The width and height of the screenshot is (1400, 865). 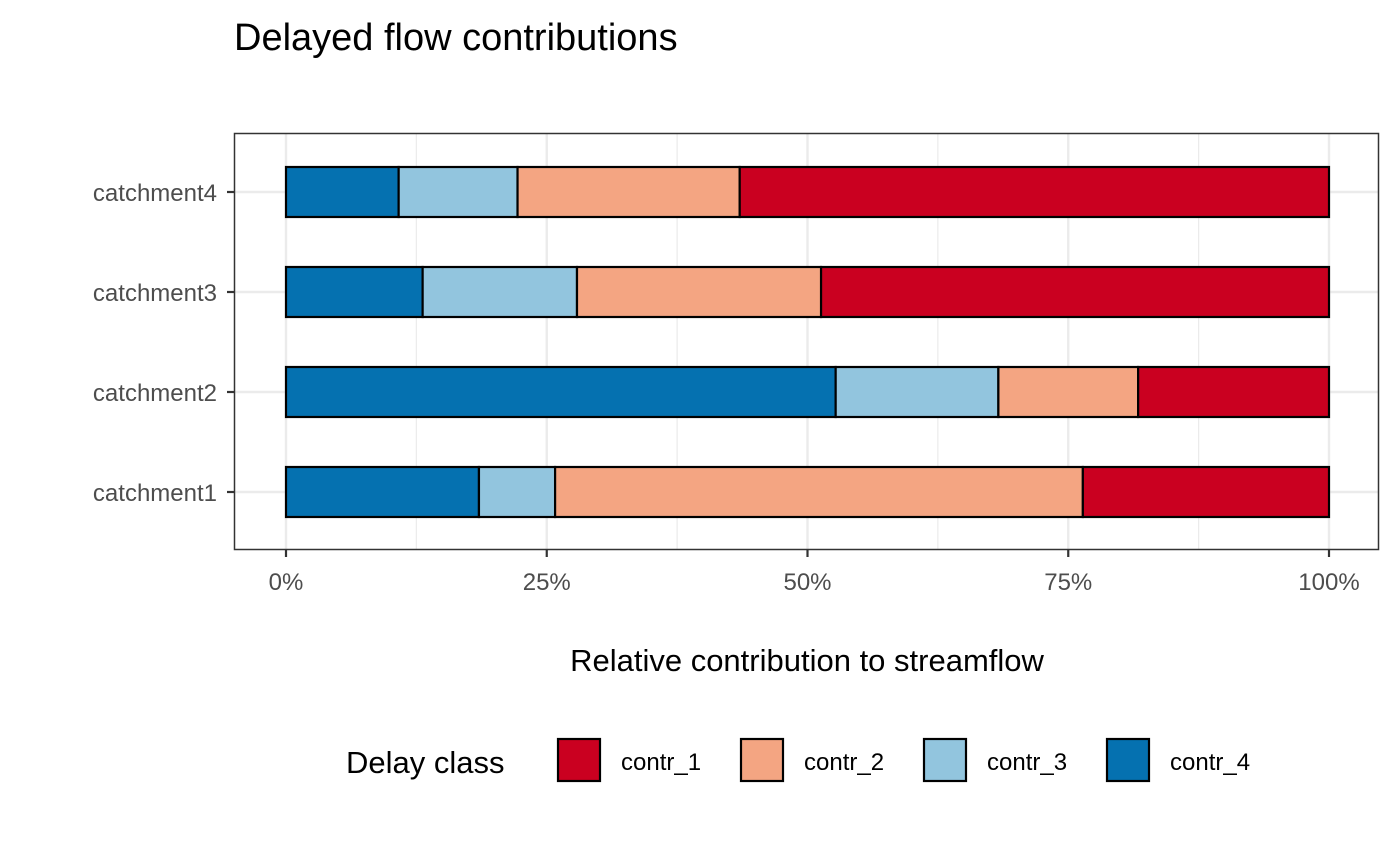 What do you see at coordinates (1075, 292) in the screenshot?
I see `bar-segment-contr_1-catchment3` at bounding box center [1075, 292].